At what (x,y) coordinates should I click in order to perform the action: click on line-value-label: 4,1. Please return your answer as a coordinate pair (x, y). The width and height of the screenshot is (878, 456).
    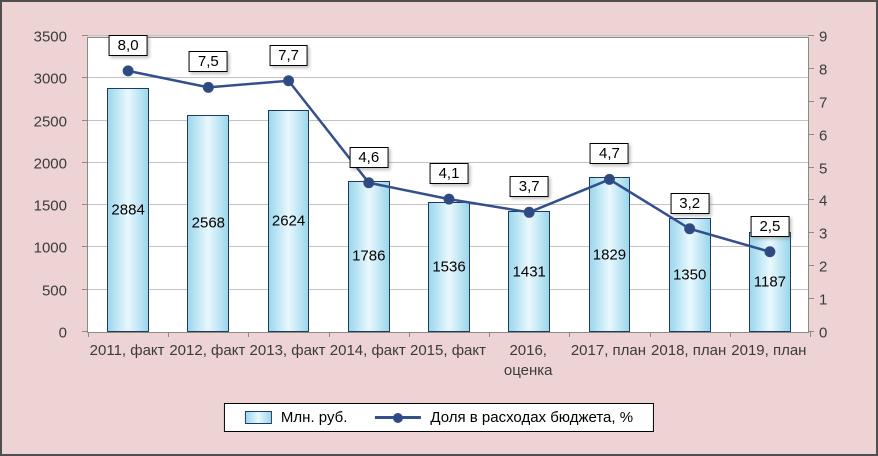
    Looking at the image, I should click on (449, 174).